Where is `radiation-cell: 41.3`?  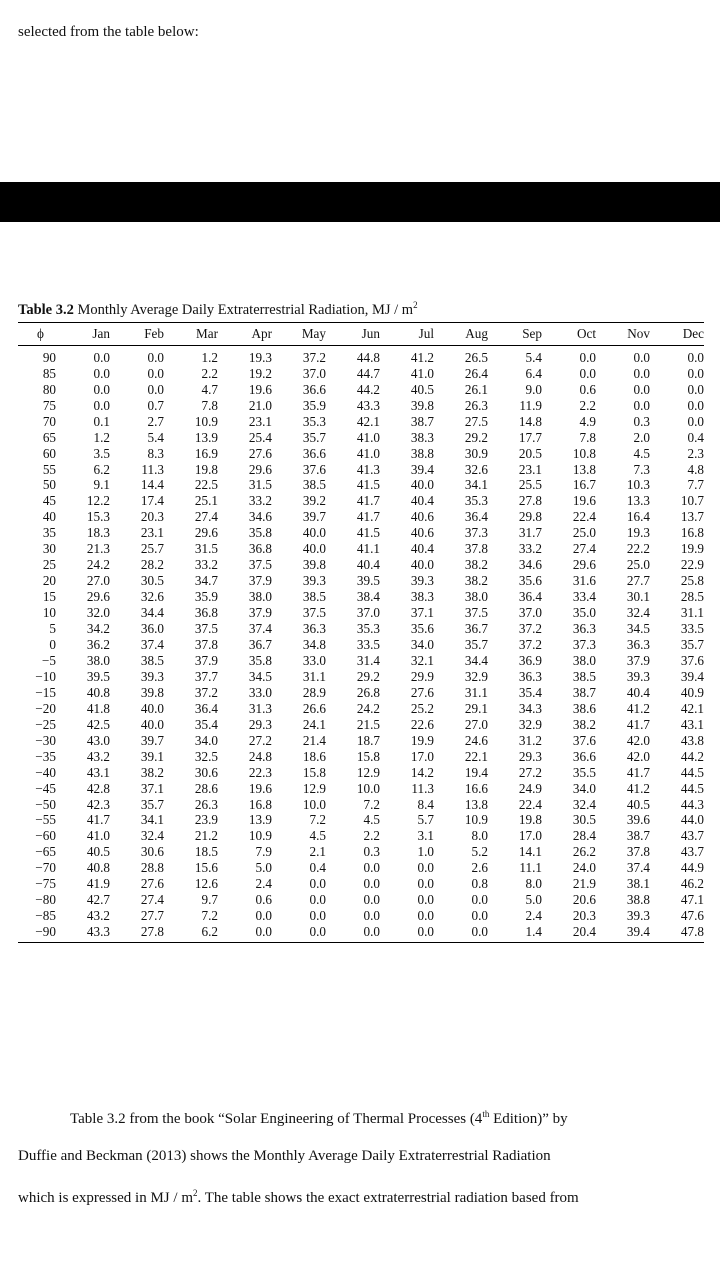
radiation-cell: 41.3 is located at coordinates (368, 469).